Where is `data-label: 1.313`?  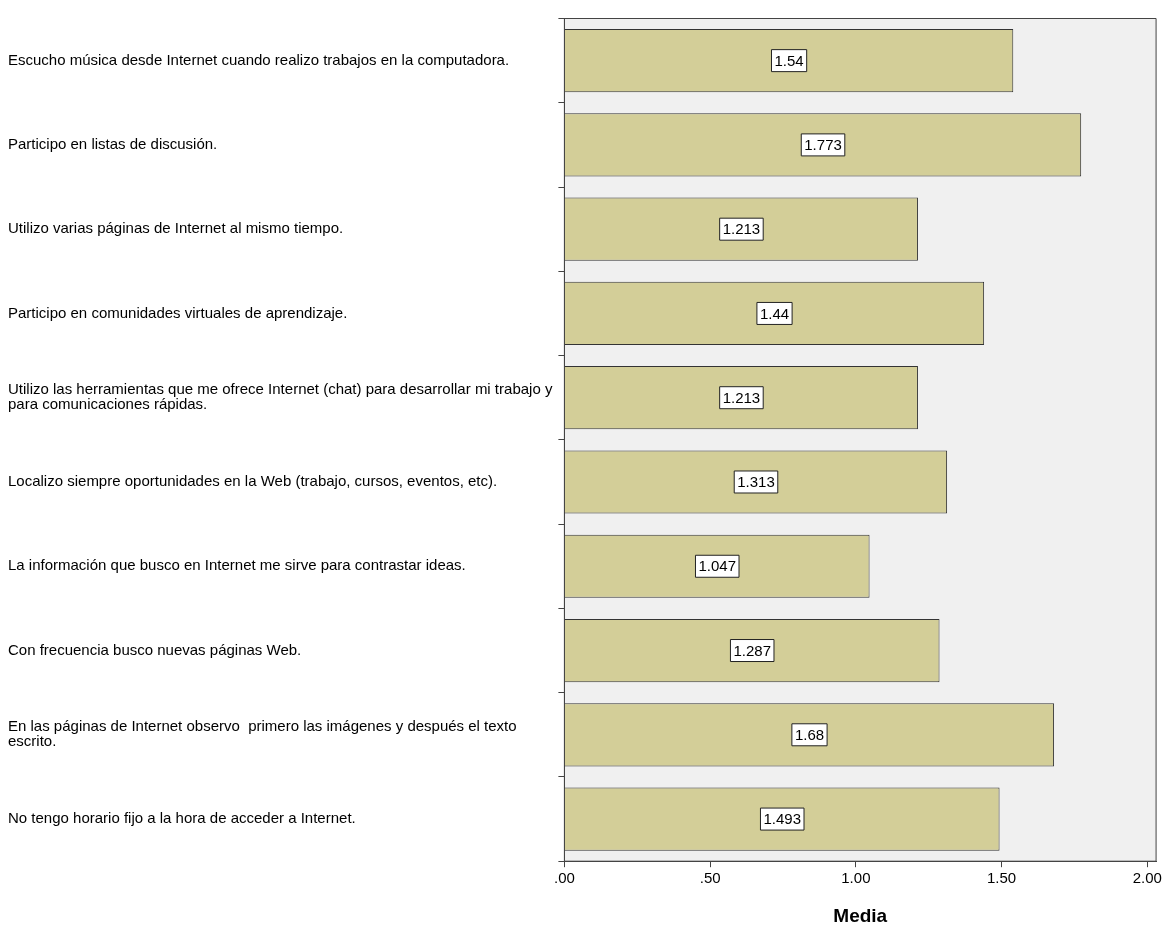 data-label: 1.313 is located at coordinates (756, 482).